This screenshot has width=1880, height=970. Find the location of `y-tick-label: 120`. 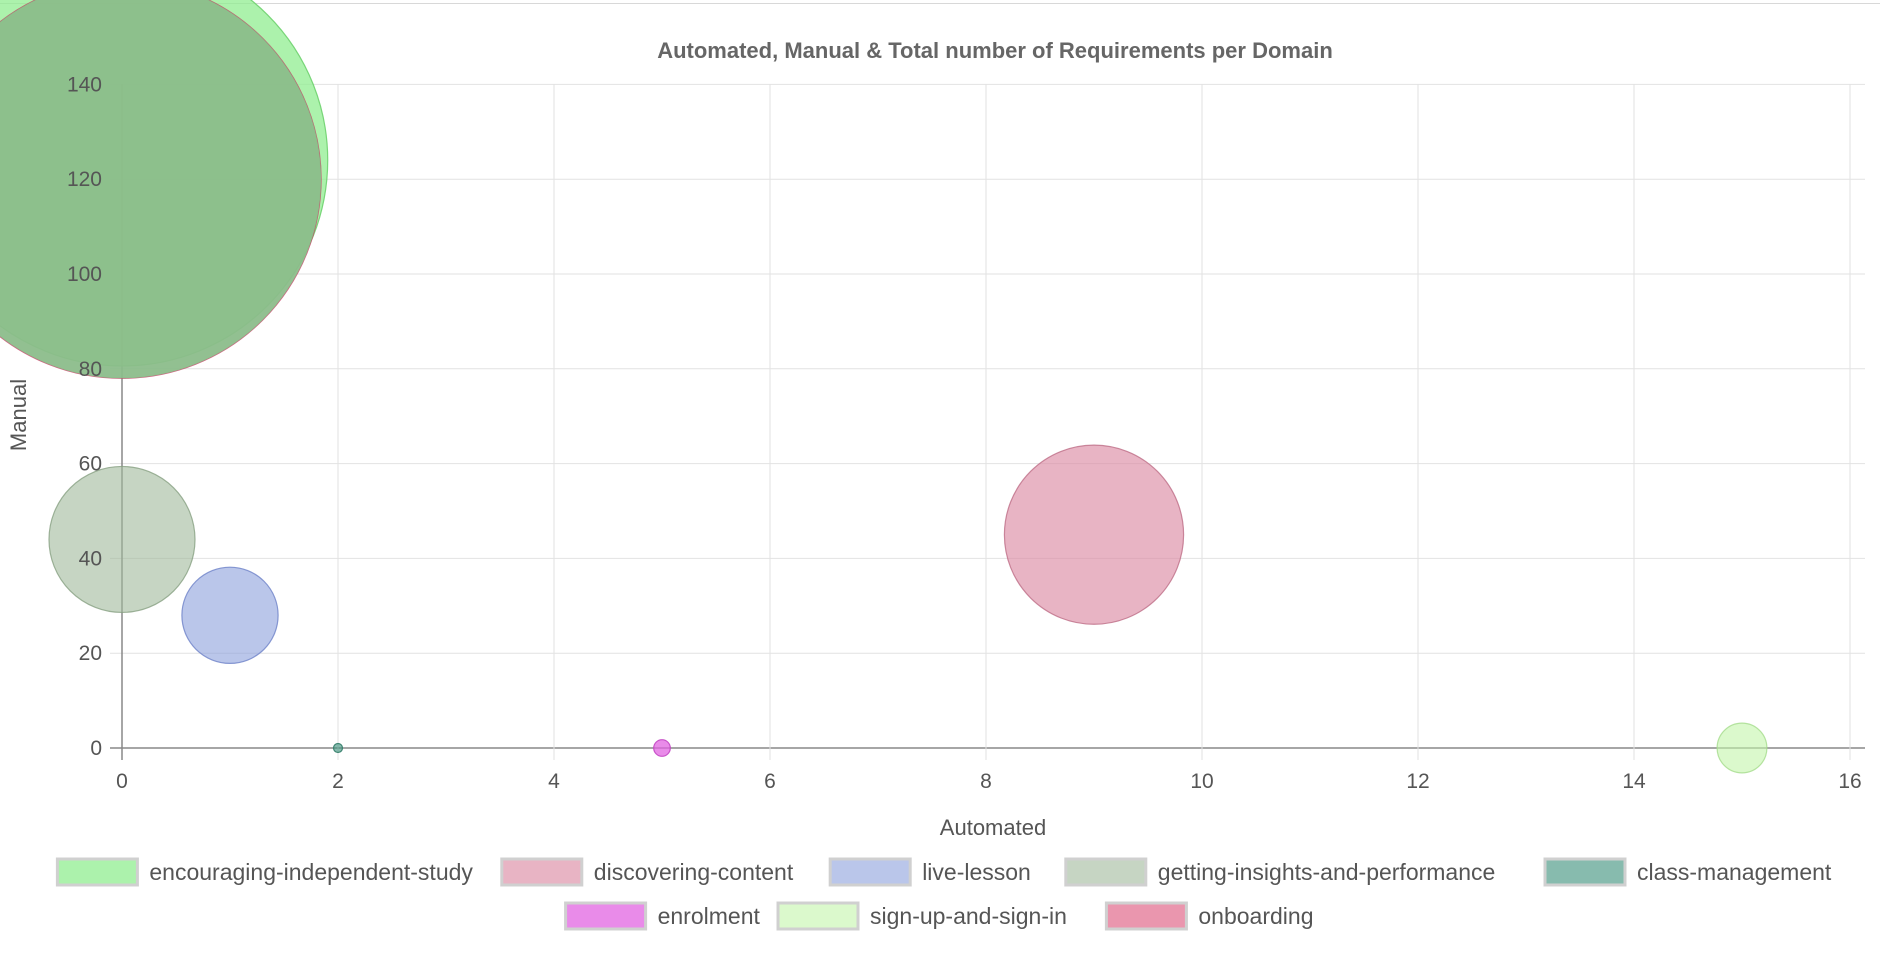

y-tick-label: 120 is located at coordinates (84, 179).